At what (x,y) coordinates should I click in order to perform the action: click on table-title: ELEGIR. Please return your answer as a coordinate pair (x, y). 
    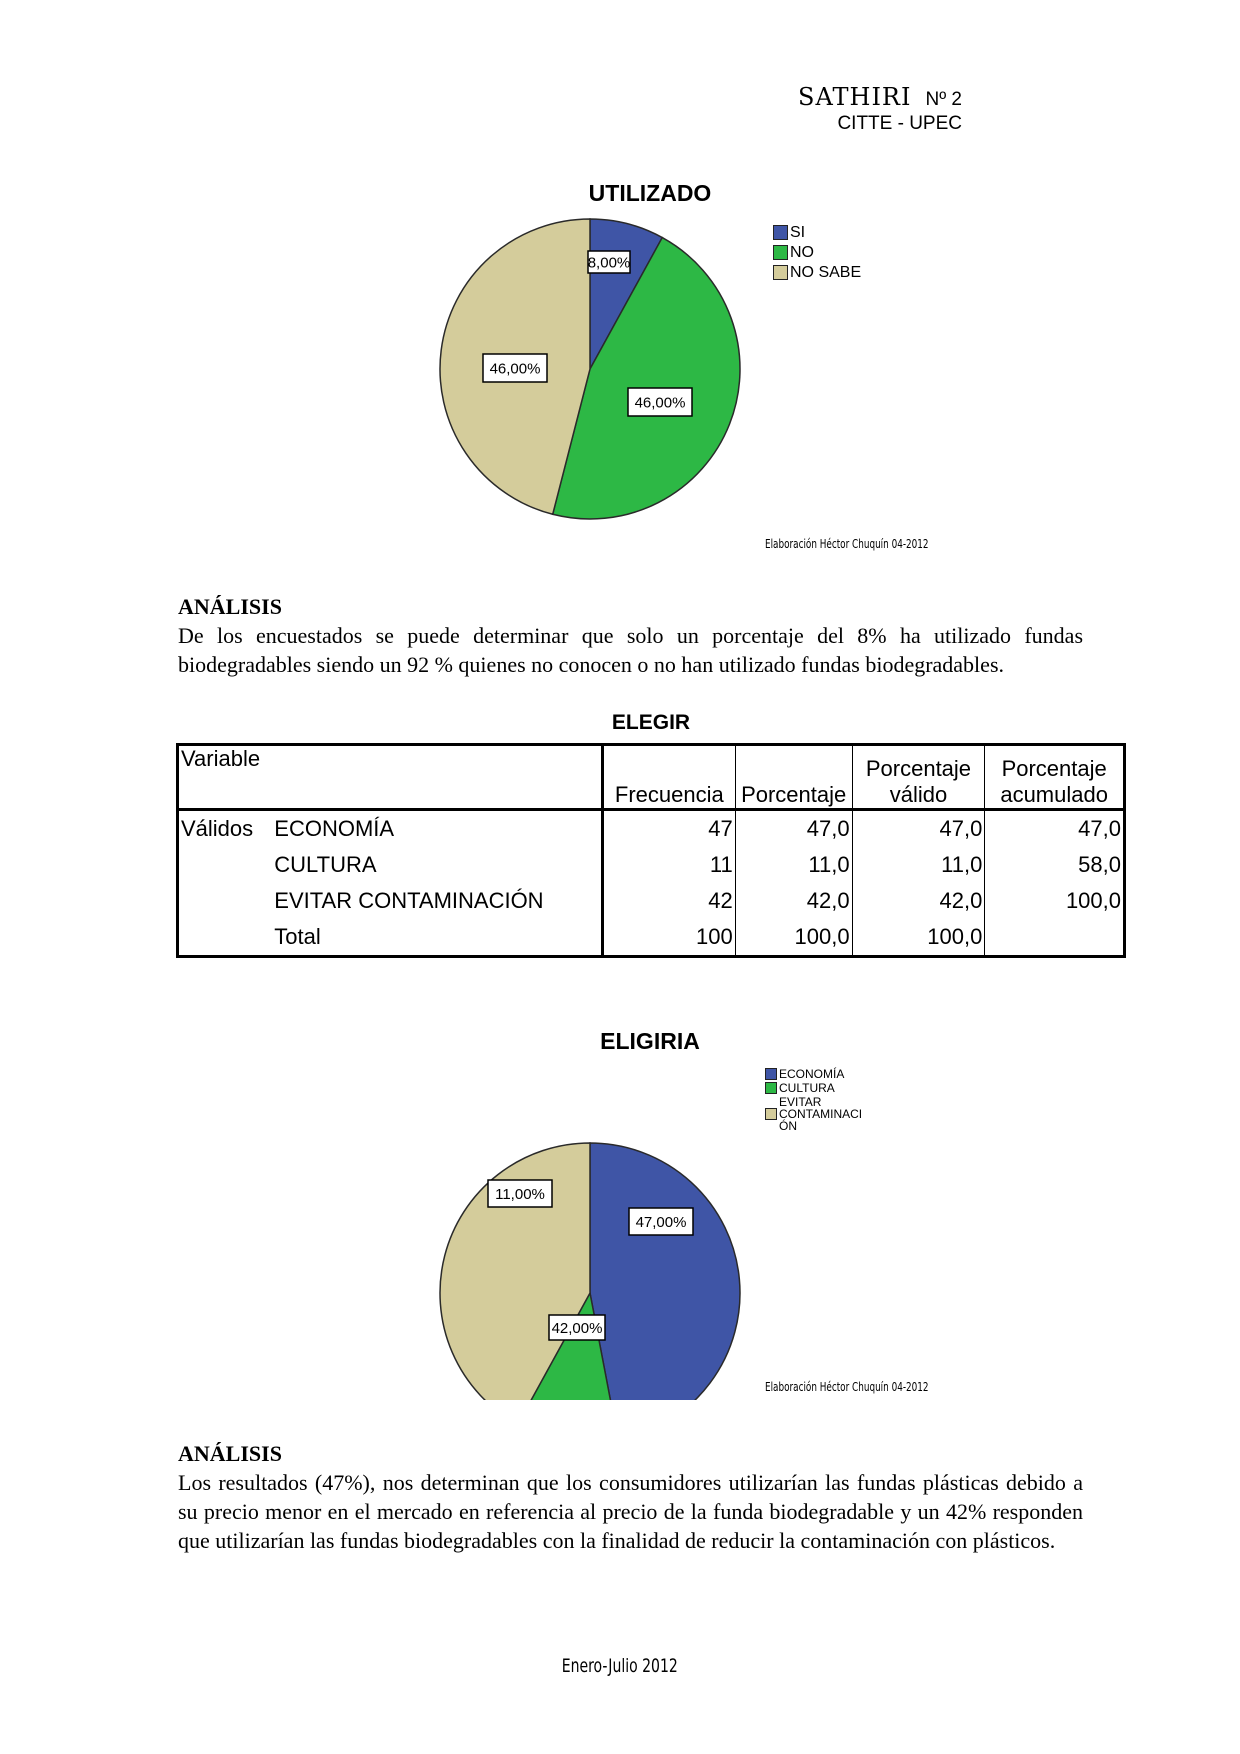
    Looking at the image, I should click on (651, 722).